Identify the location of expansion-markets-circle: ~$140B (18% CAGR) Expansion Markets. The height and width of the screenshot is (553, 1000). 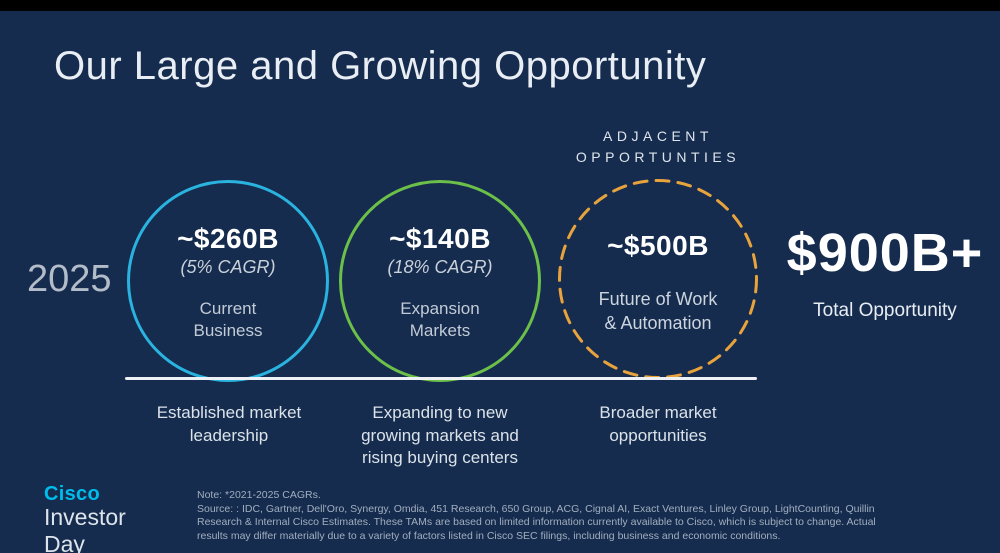
(440, 281).